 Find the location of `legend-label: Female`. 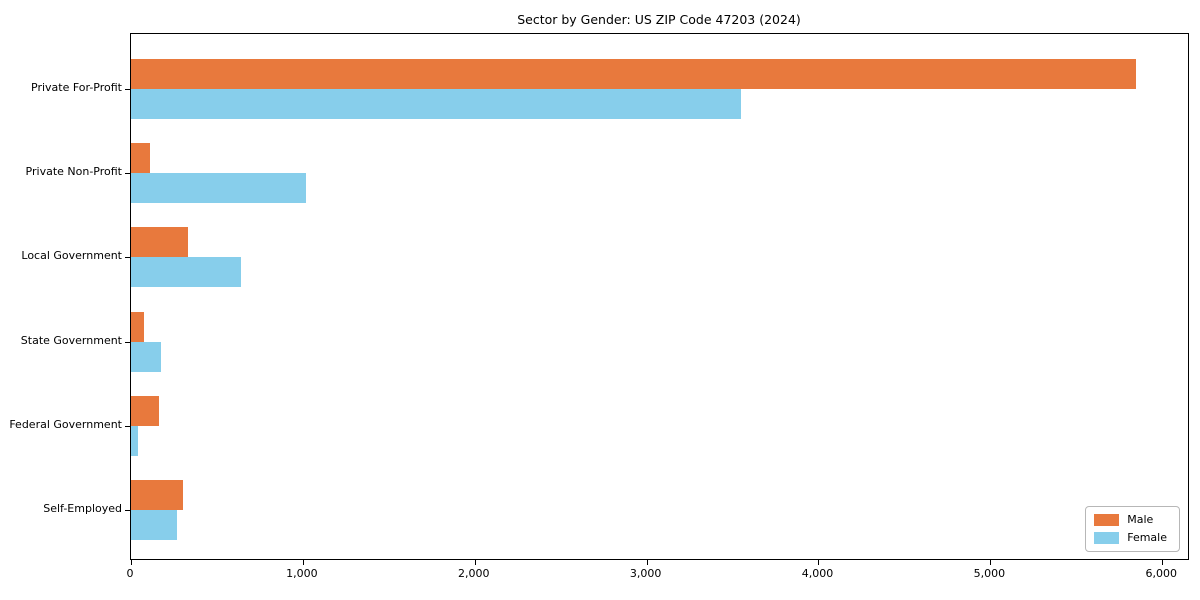

legend-label: Female is located at coordinates (1147, 537).